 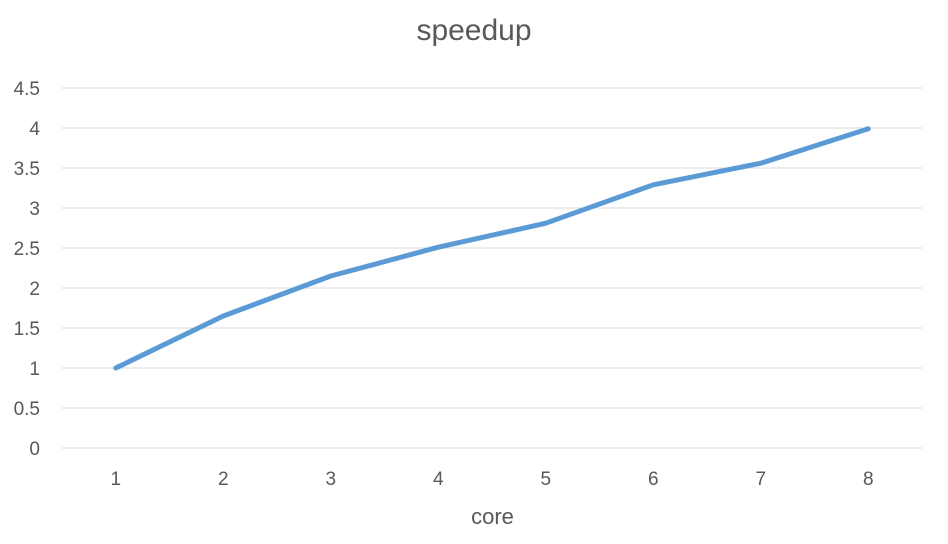 What do you see at coordinates (27, 89) in the screenshot?
I see `y-tick-label: 4.5` at bounding box center [27, 89].